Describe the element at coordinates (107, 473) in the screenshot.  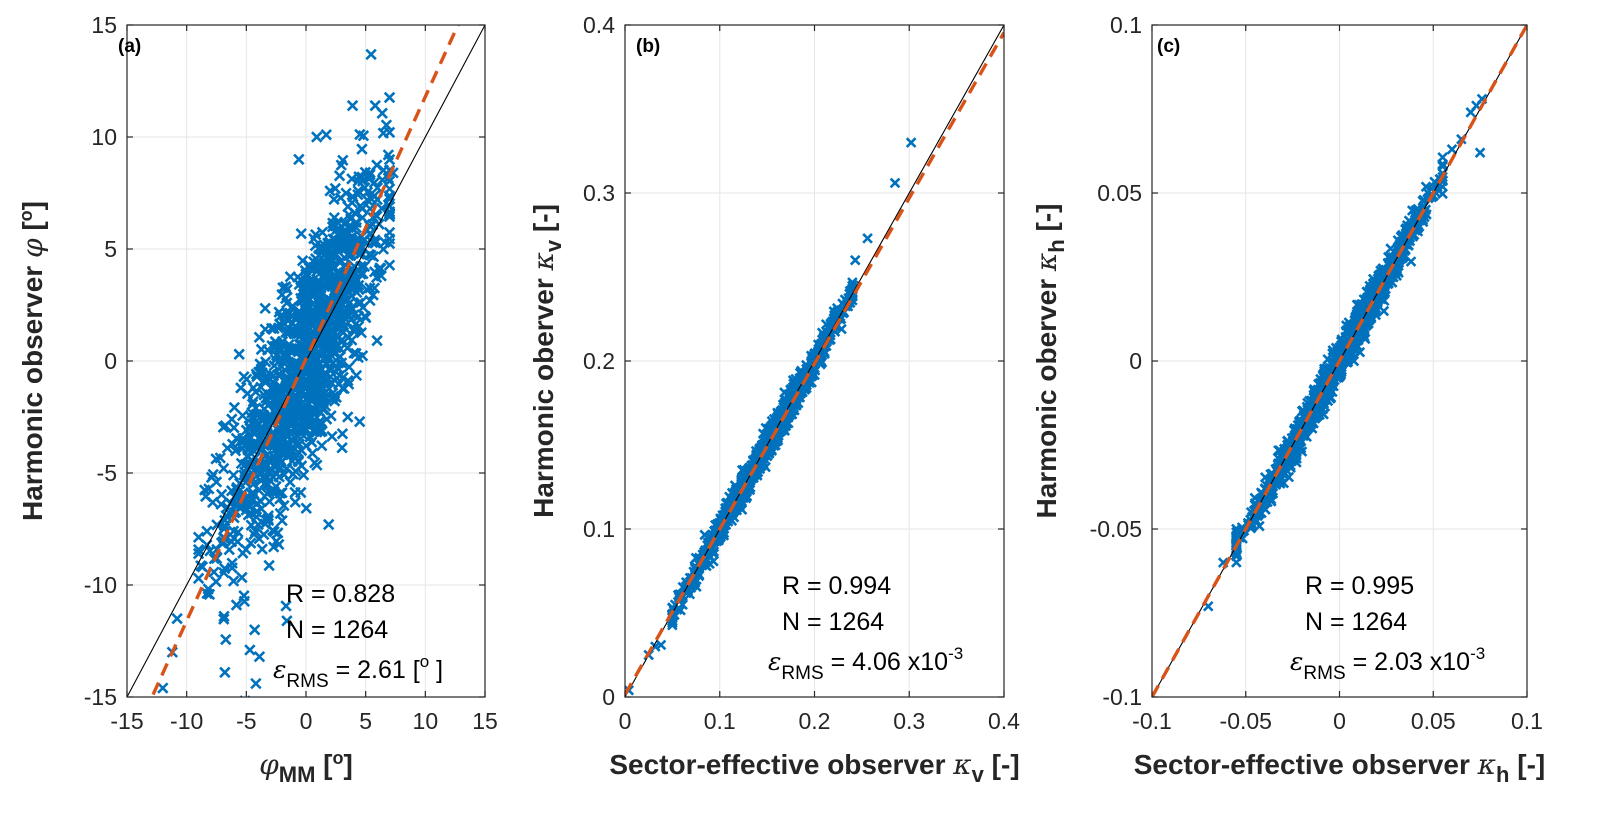
I see `y-tick-label: -5` at that location.